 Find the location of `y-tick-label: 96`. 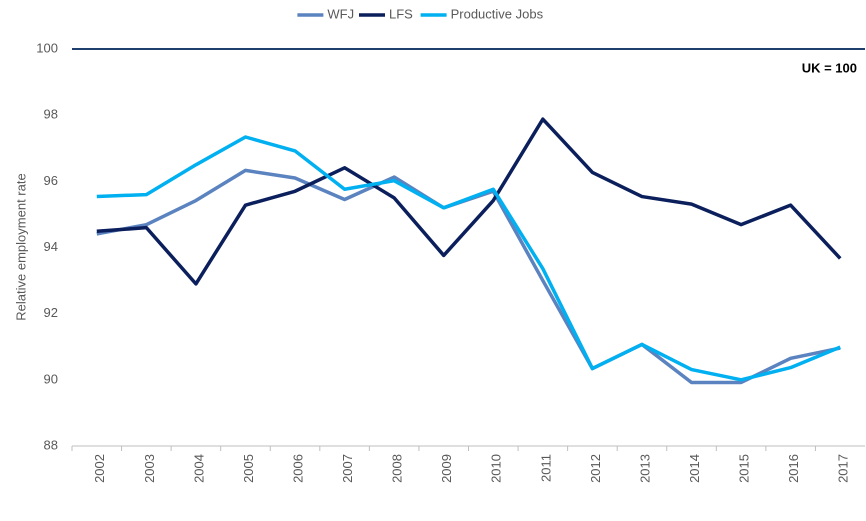

y-tick-label: 96 is located at coordinates (51, 180).